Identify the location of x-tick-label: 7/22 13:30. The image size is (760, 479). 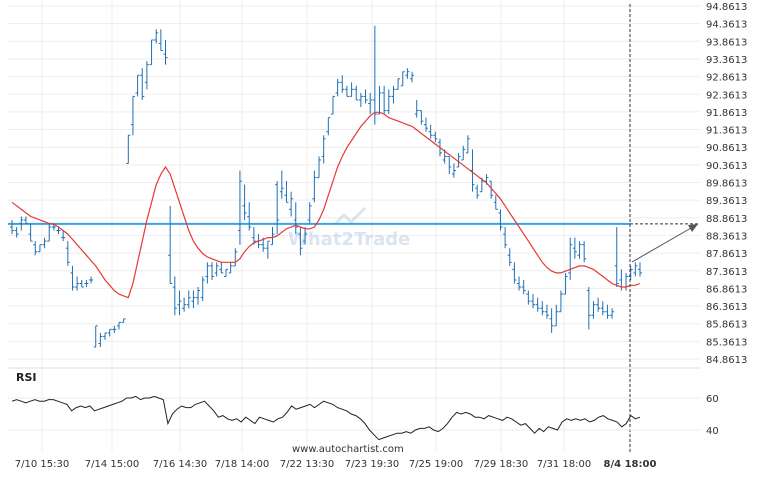
(307, 464).